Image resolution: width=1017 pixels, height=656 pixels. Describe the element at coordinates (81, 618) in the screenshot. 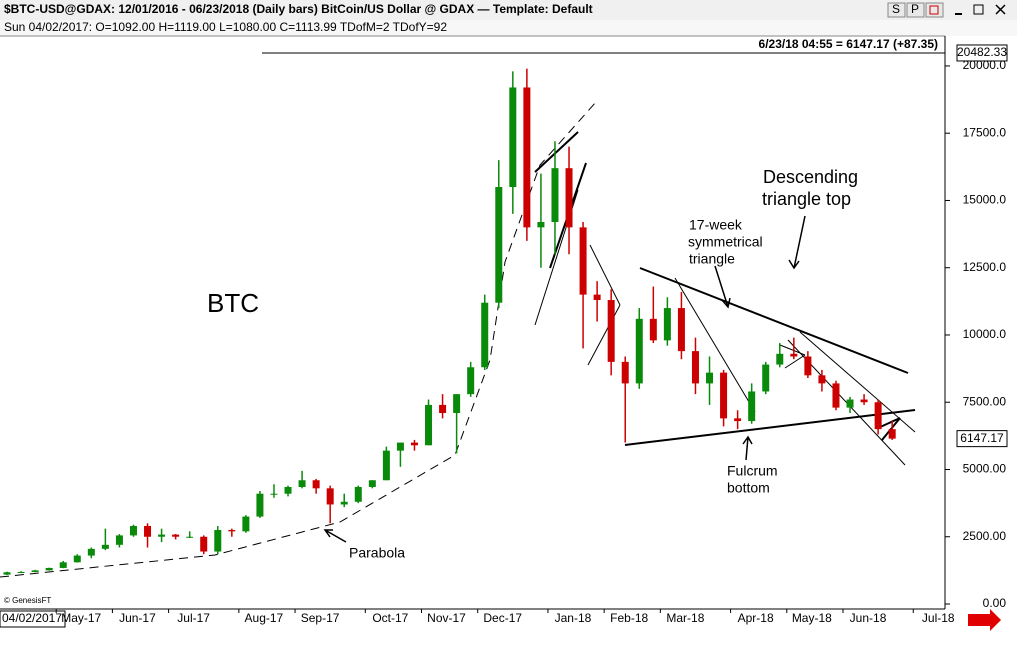

I see `x-tick-label: May-17` at that location.